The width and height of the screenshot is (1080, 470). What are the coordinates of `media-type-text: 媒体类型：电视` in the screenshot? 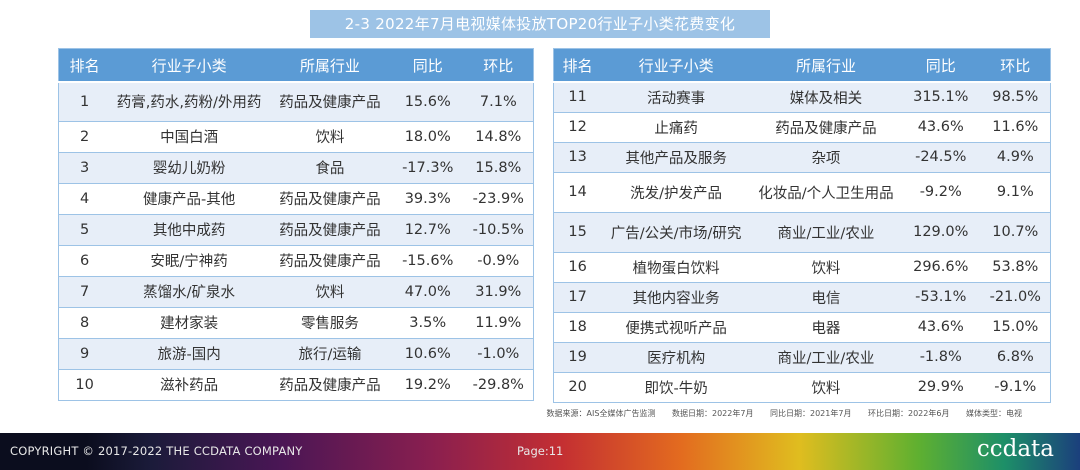 It's located at (994, 413).